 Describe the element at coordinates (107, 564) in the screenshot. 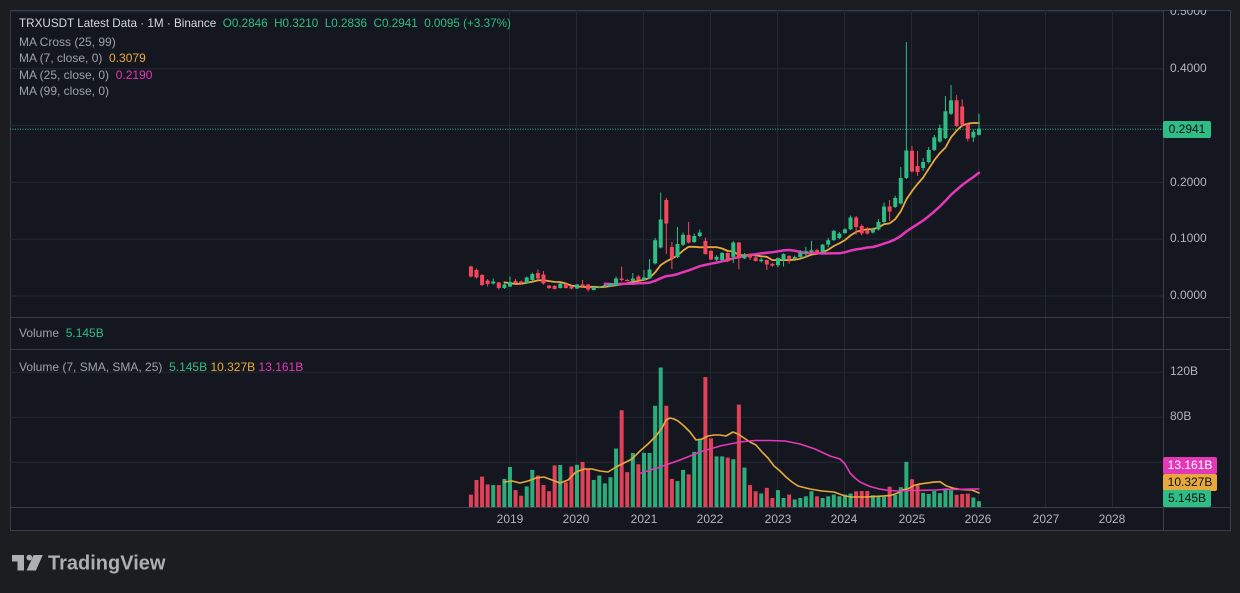

I see `svg-text: TradingView` at that location.